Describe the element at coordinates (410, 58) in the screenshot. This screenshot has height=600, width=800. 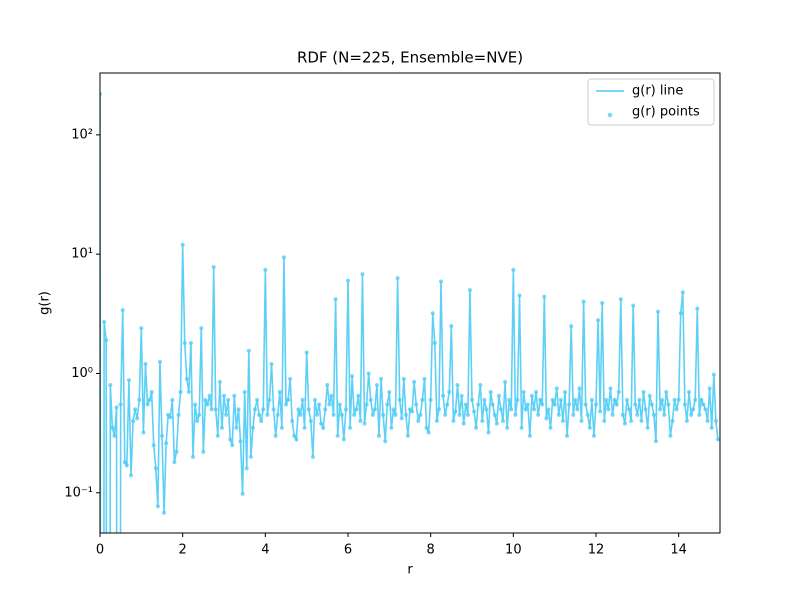
I see `chart-title: RDF (N=225, Ensemble=NVE)` at that location.